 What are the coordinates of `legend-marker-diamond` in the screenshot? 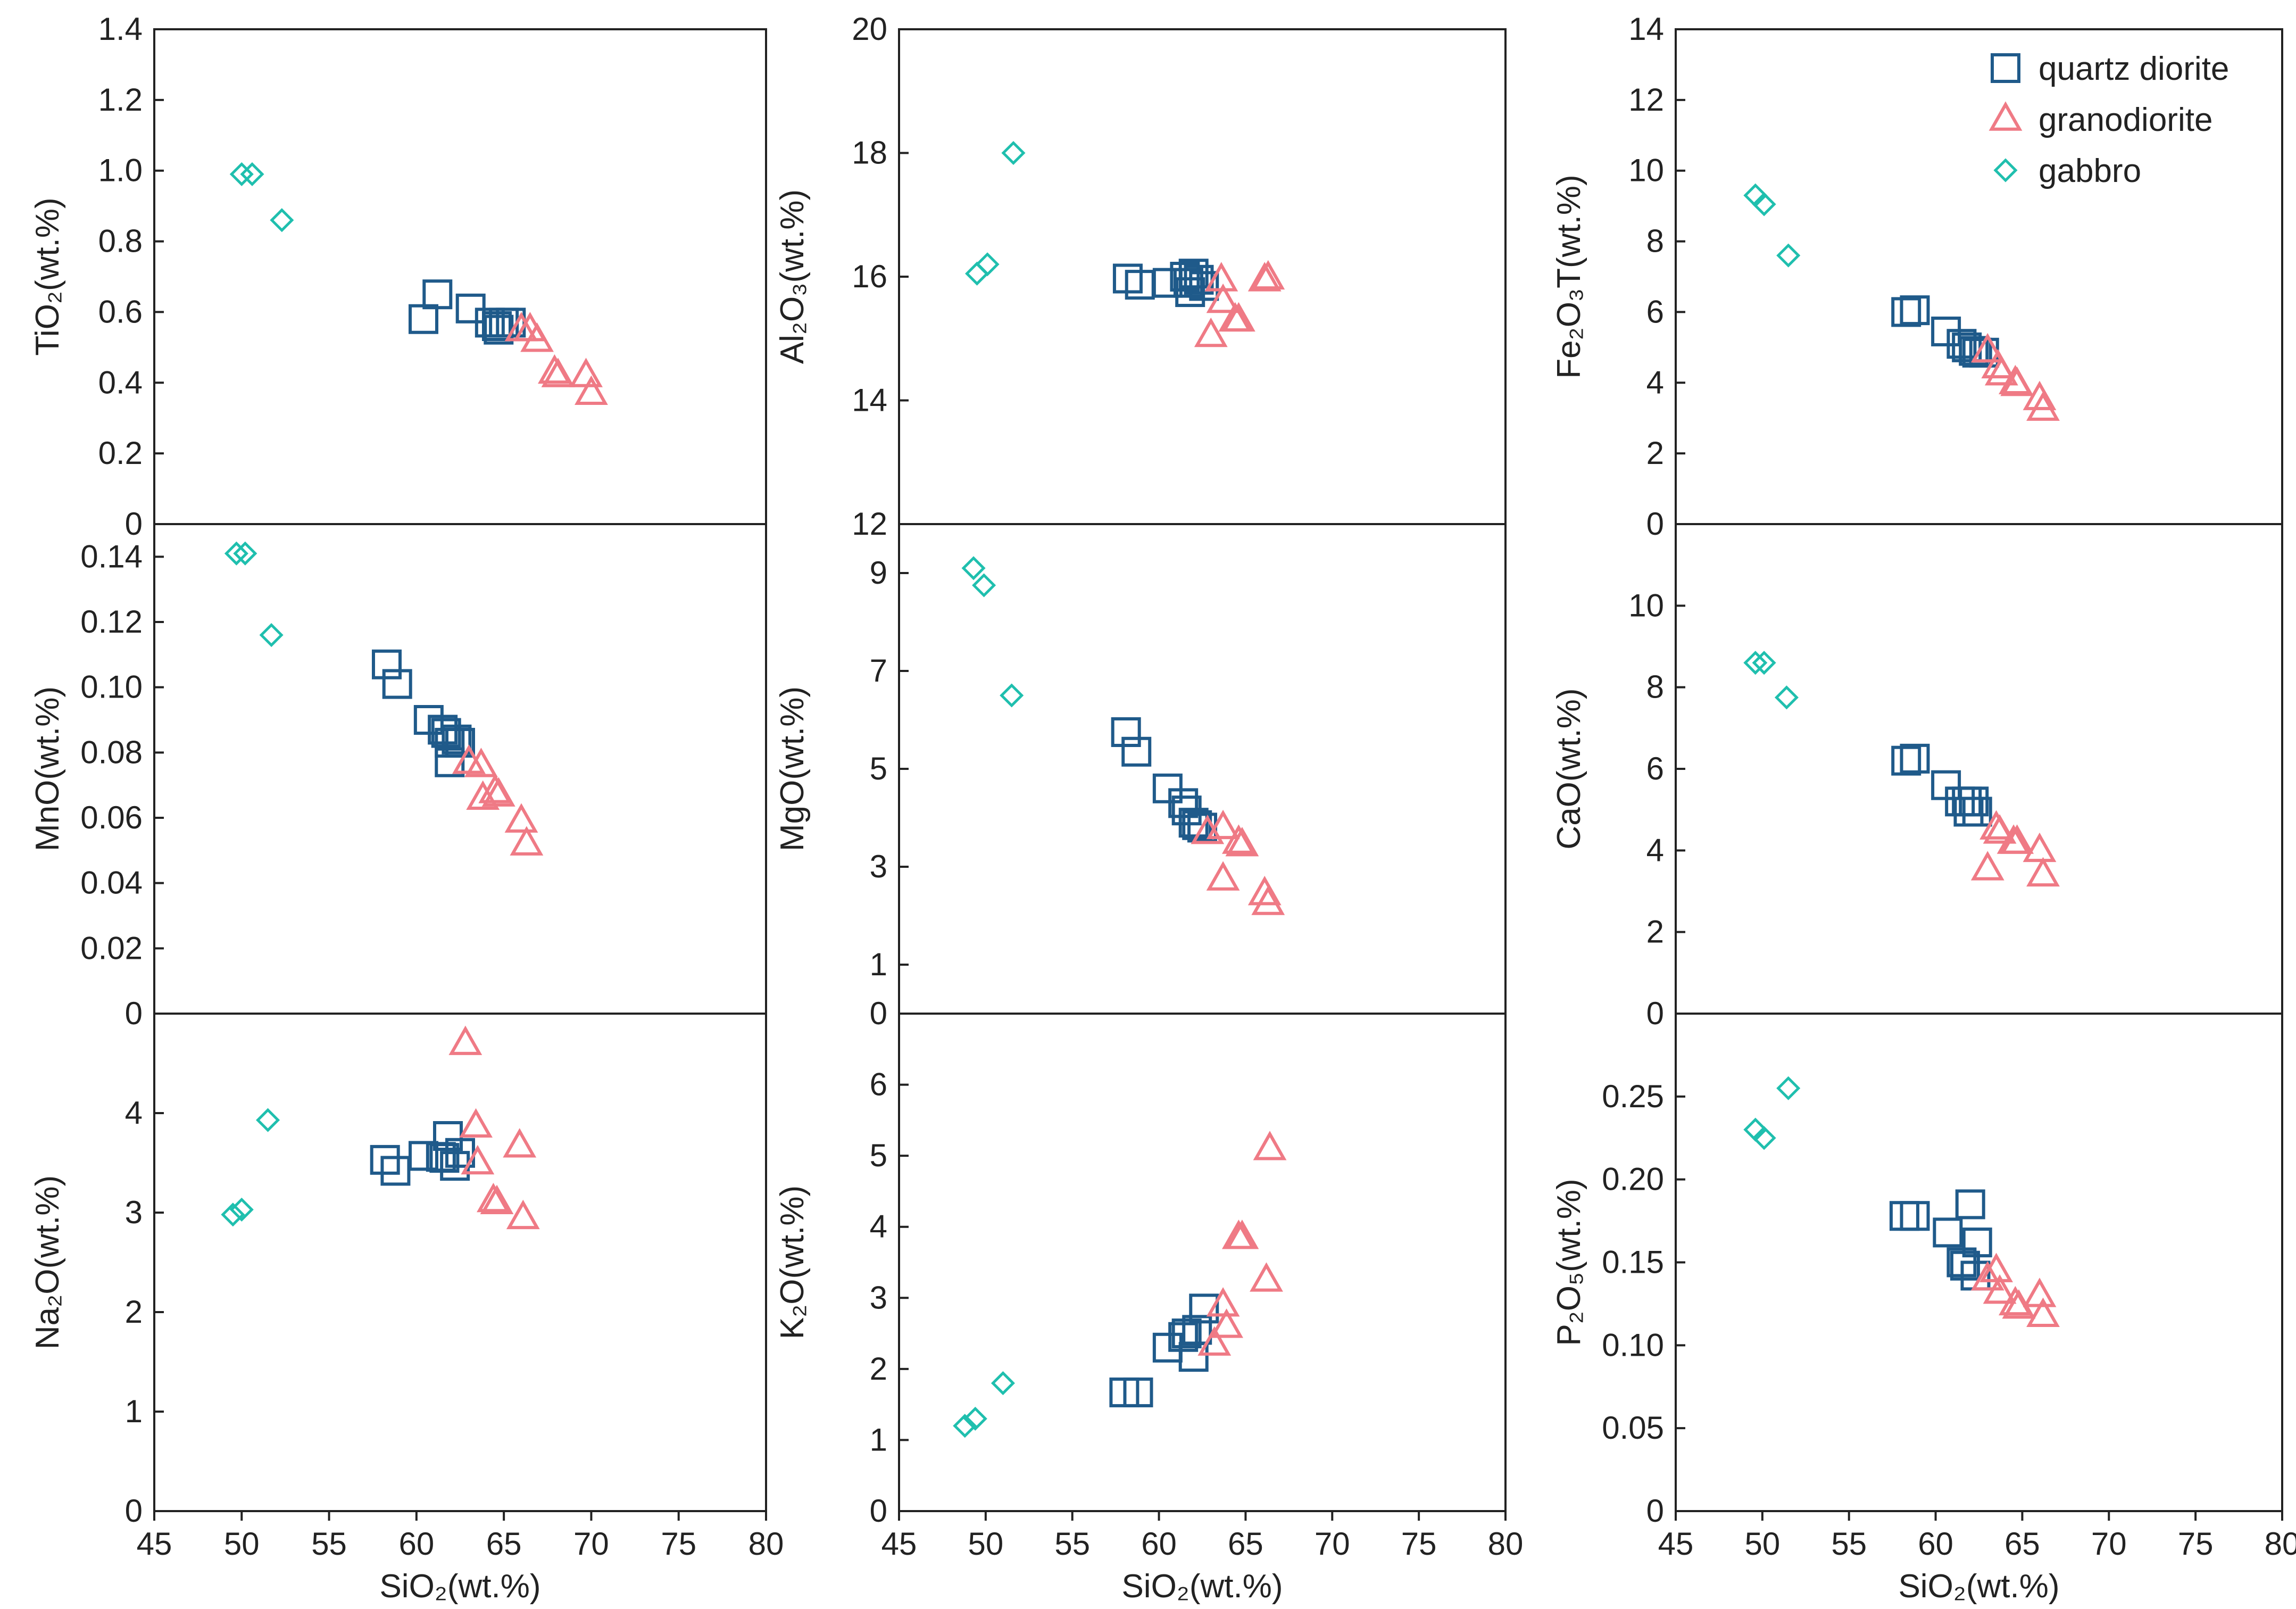 It's located at (2005, 170).